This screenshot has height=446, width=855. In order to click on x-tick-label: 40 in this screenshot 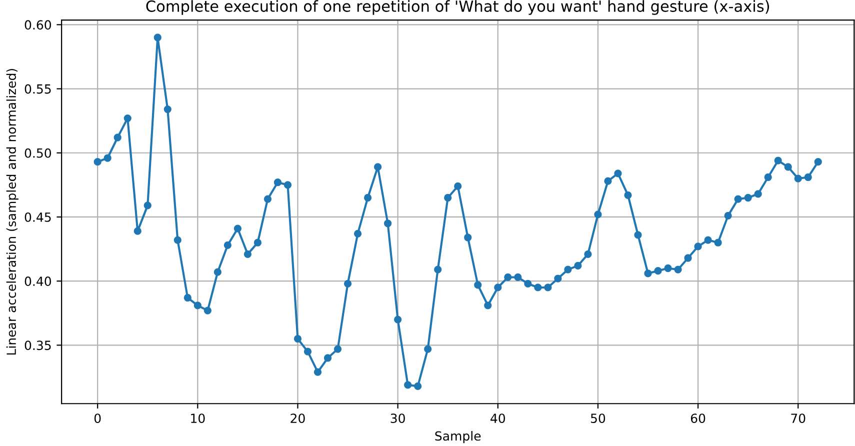, I will do `click(498, 419)`.